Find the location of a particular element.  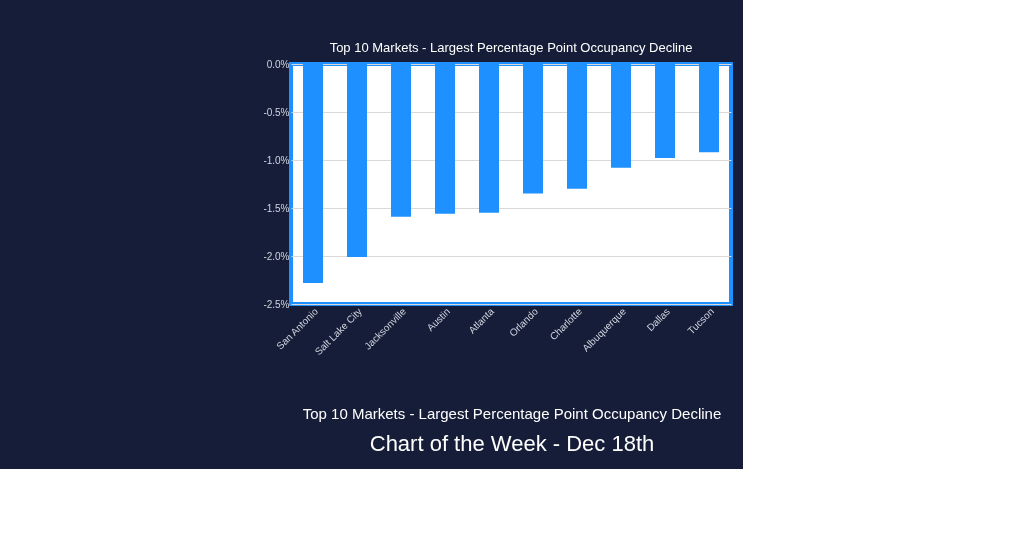

text: Top 10 Markets - Largest Percentage Point Occupancy Decline is located at coordinates (512, 413).